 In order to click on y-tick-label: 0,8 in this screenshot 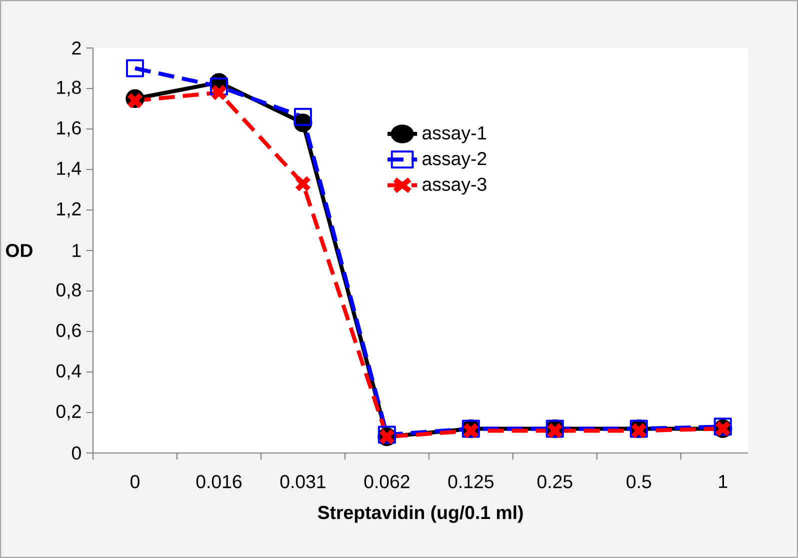, I will do `click(68, 291)`.